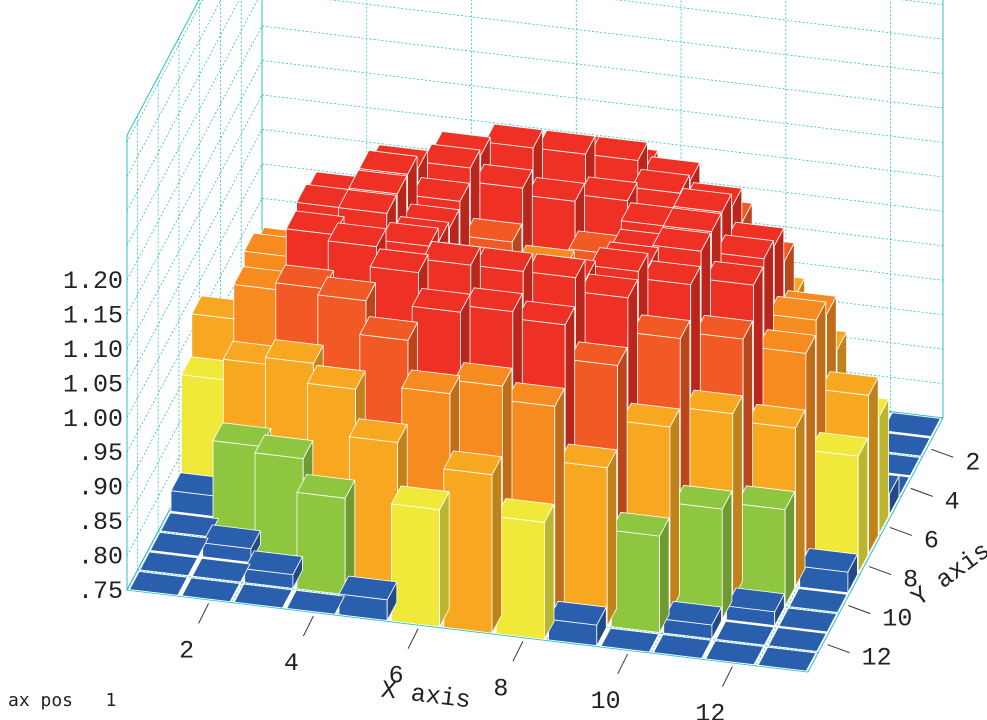 Image resolution: width=987 pixels, height=720 pixels. I want to click on z-gridline, so click(165, 71).